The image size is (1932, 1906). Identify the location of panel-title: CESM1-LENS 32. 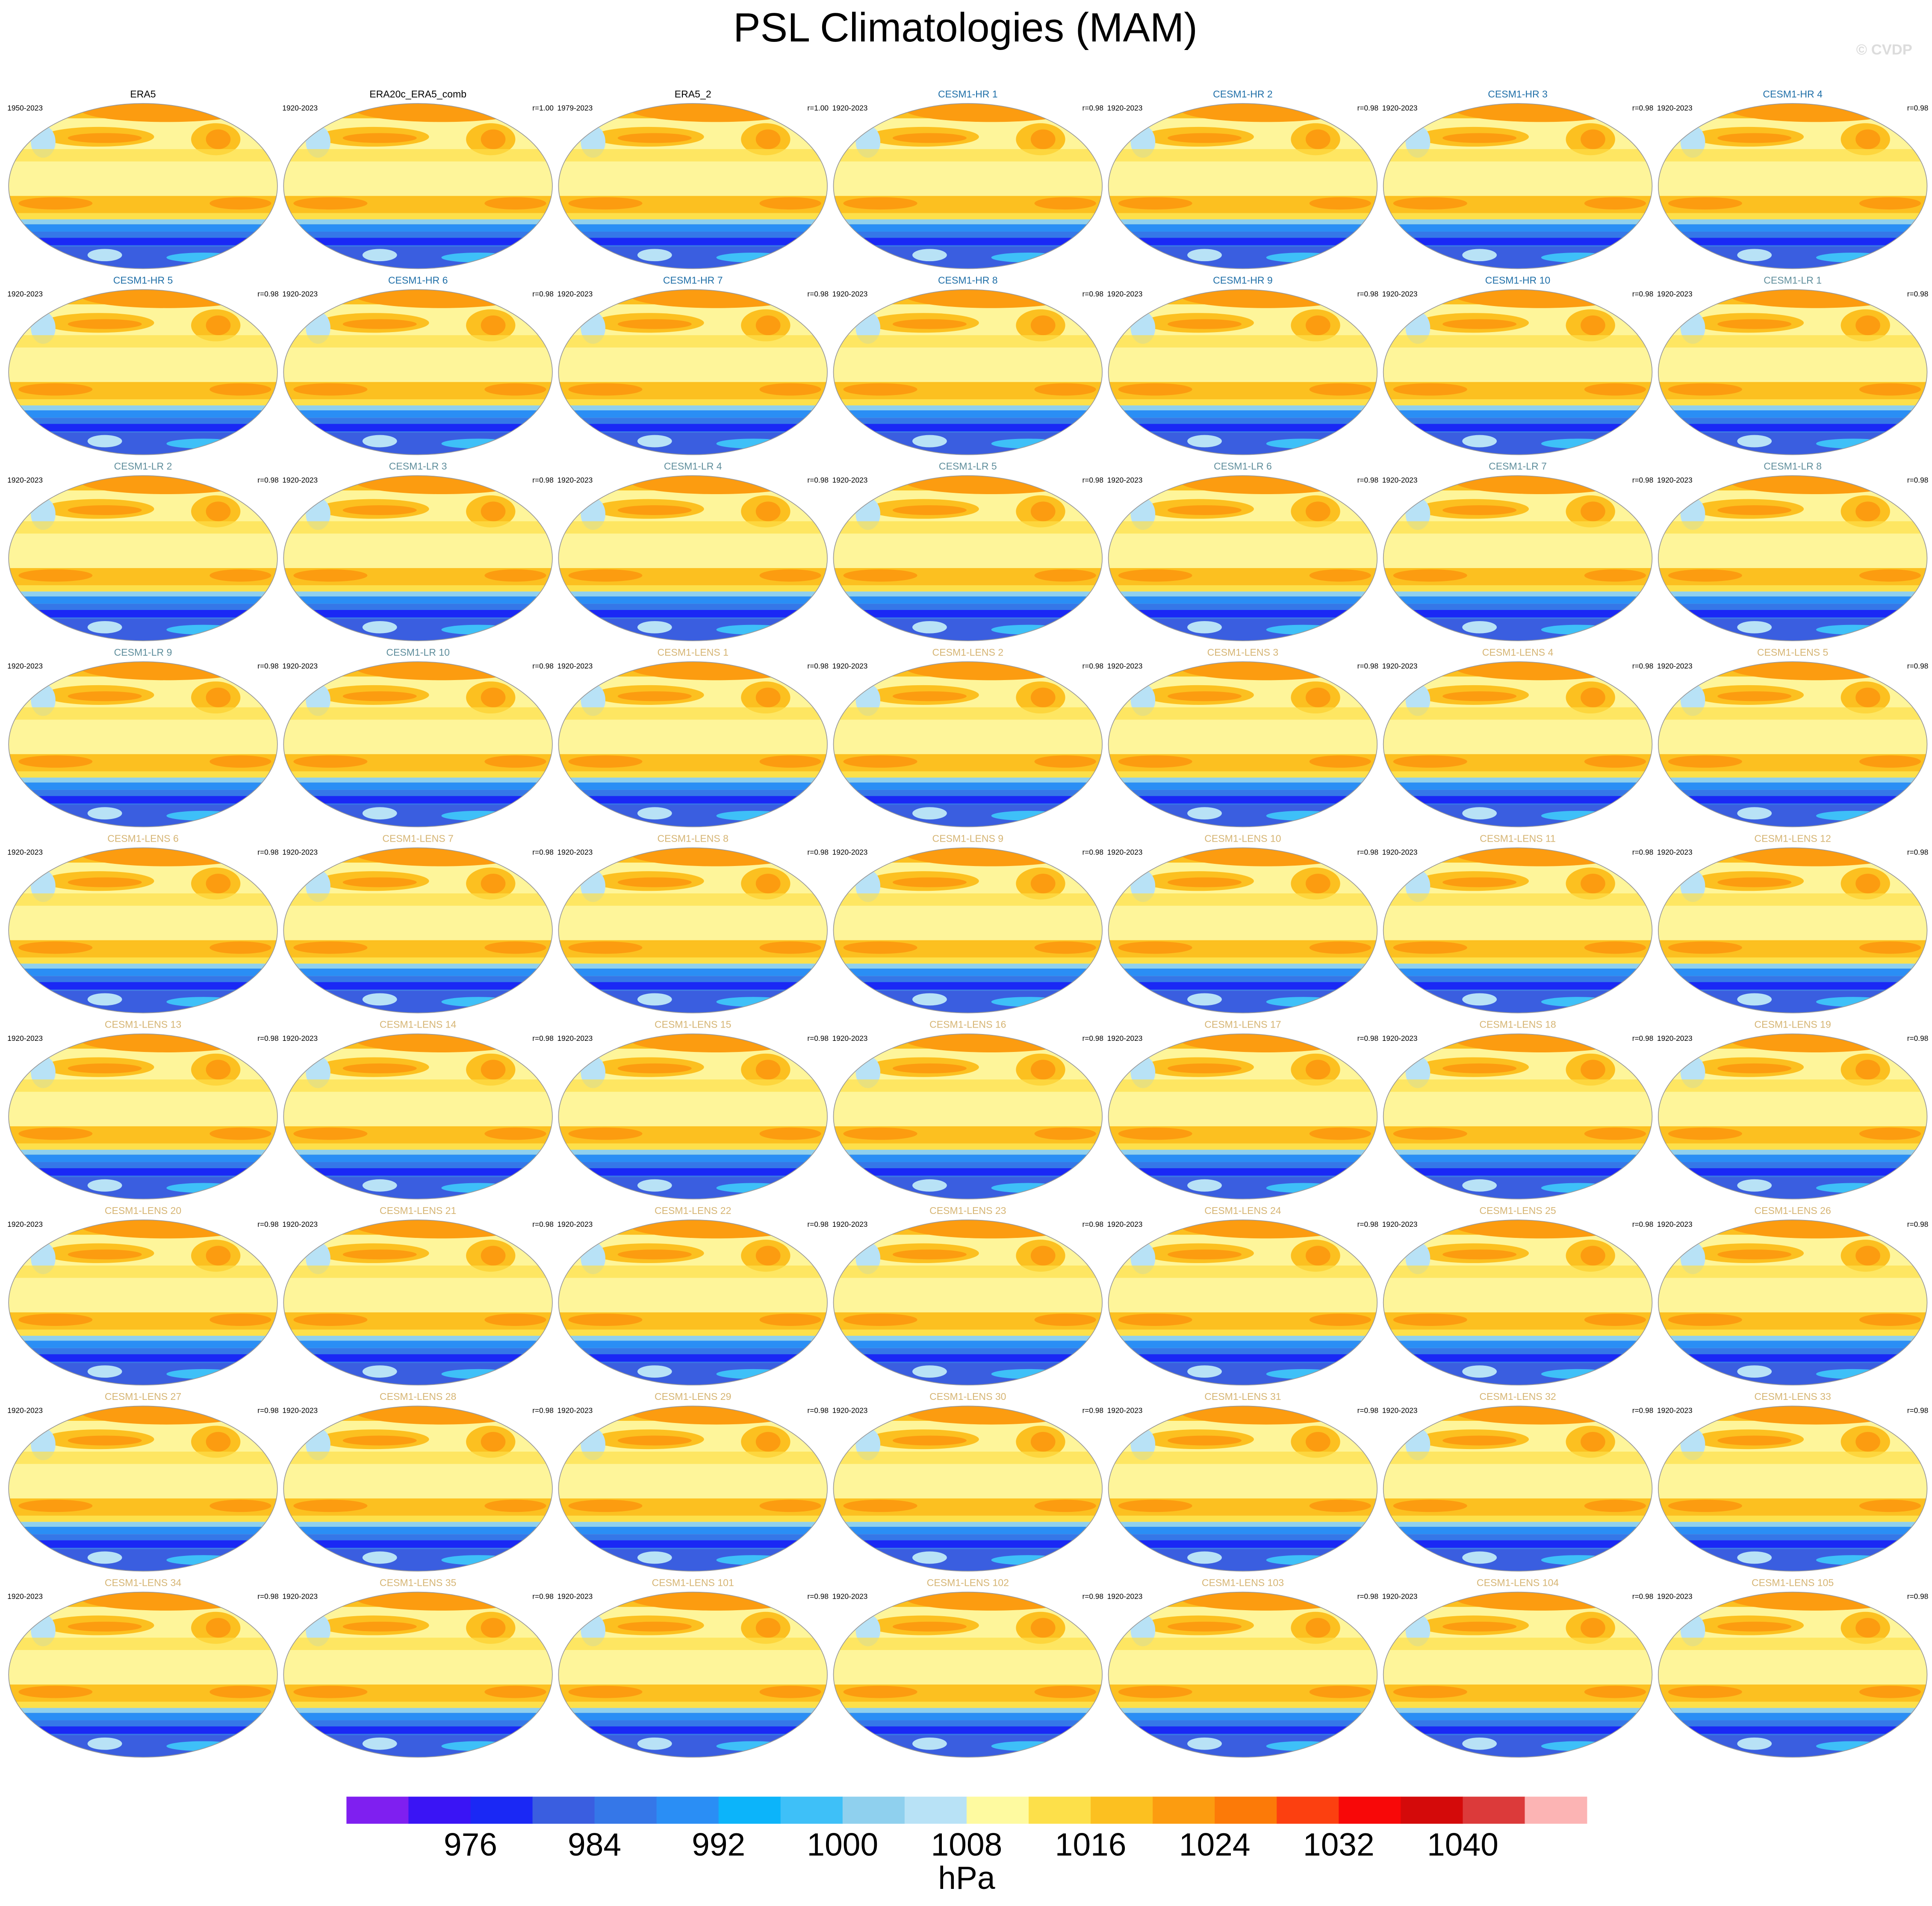
(1518, 1396).